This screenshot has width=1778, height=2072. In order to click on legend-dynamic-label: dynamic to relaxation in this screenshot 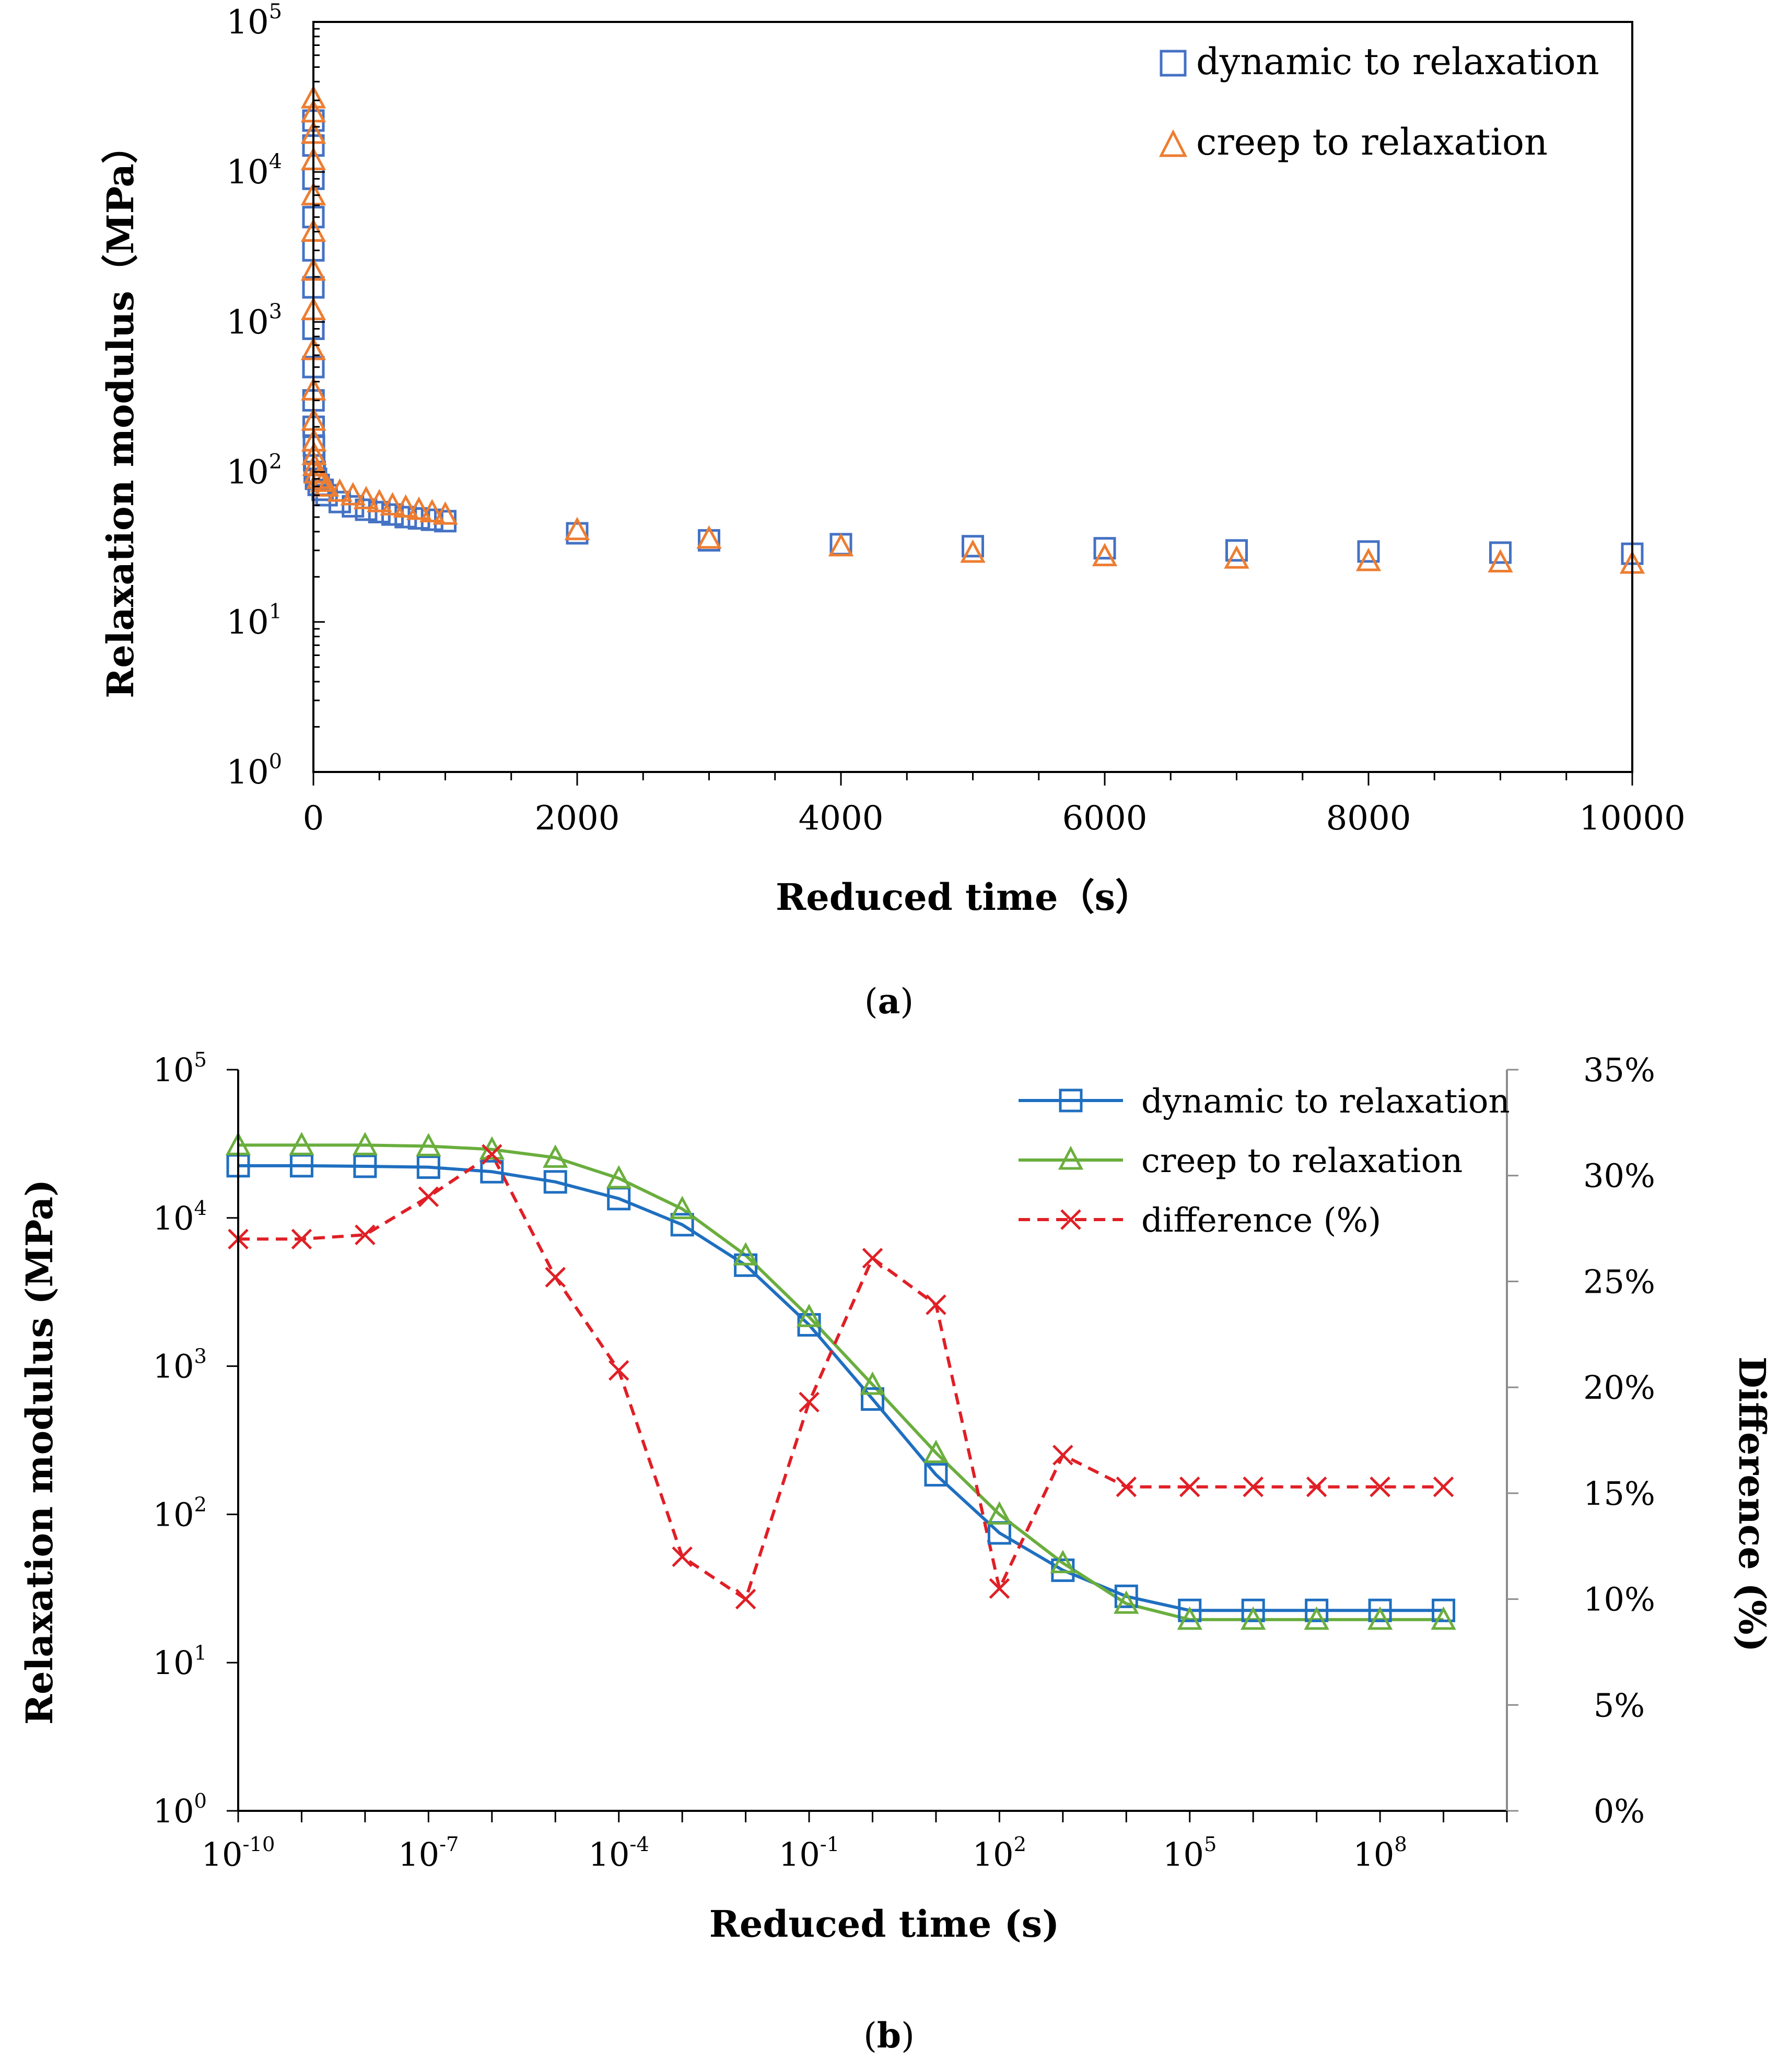, I will do `click(1397, 62)`.